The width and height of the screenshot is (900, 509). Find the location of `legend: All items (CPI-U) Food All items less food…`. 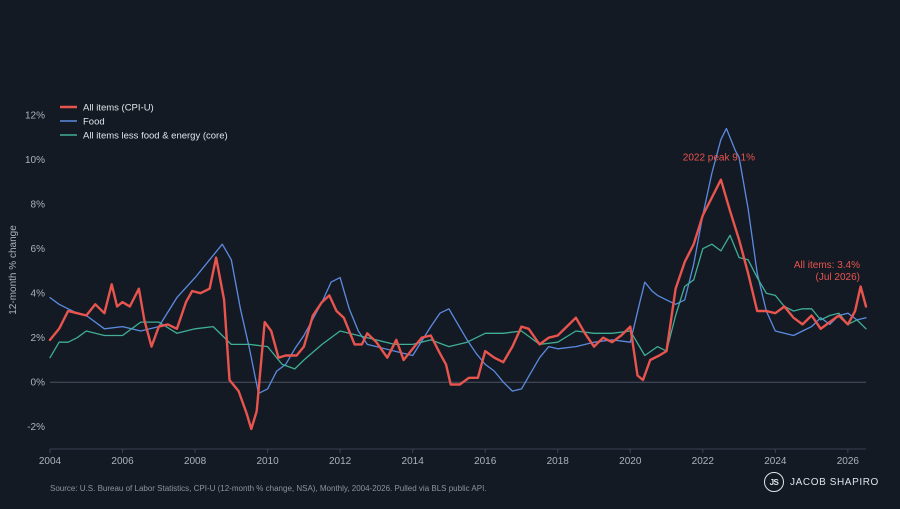

legend: All items (CPI-U) Food All items less food… is located at coordinates (144, 122).